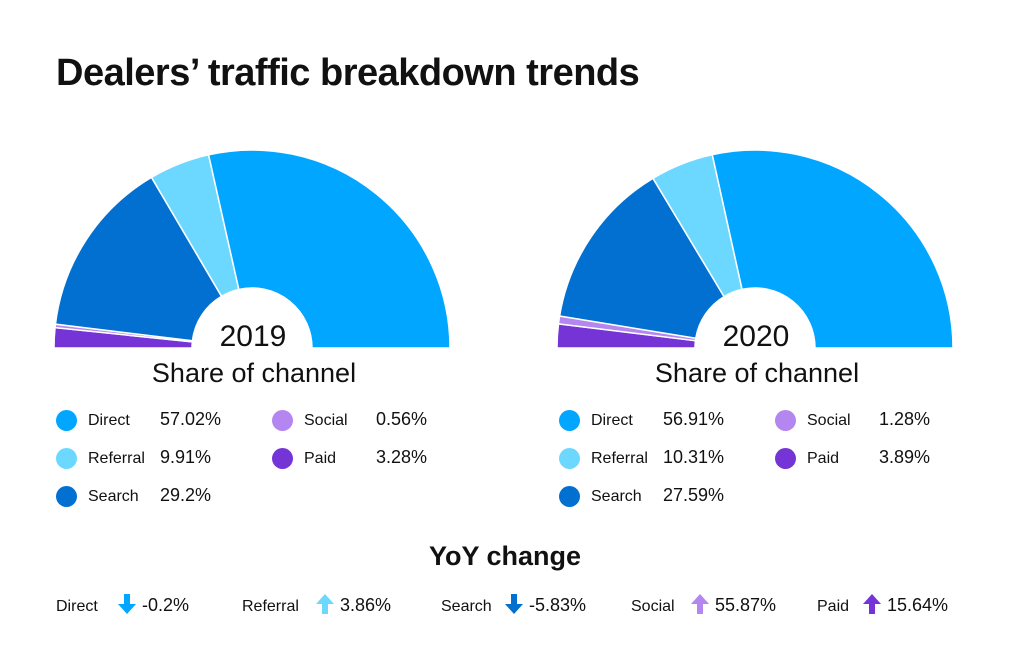 This screenshot has height=653, width=1010. I want to click on year-label: 2020, so click(756, 336).